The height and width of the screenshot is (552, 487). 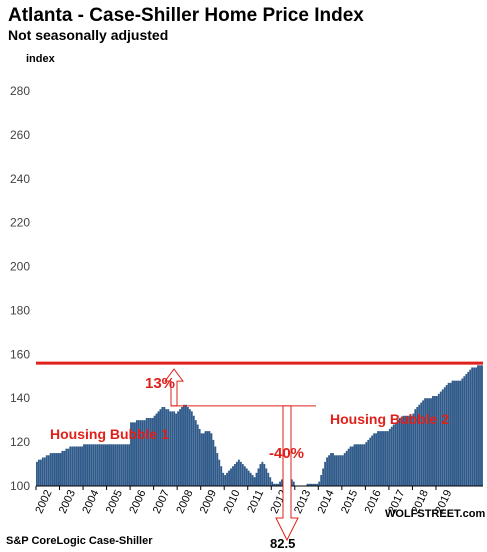 I want to click on x-tick-label: 2005, so click(x=114, y=501).